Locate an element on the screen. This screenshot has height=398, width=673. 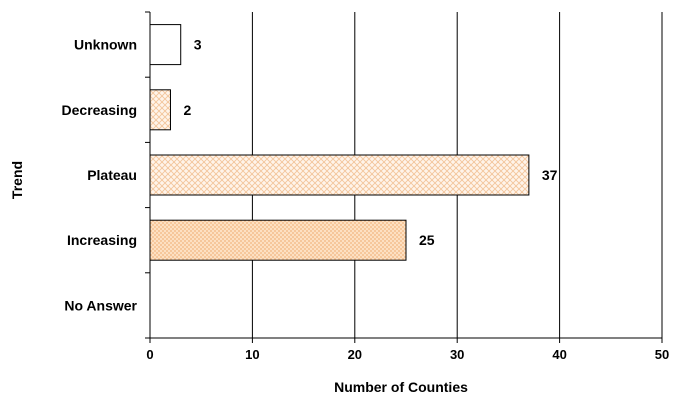
data-label: 25 is located at coordinates (427, 240).